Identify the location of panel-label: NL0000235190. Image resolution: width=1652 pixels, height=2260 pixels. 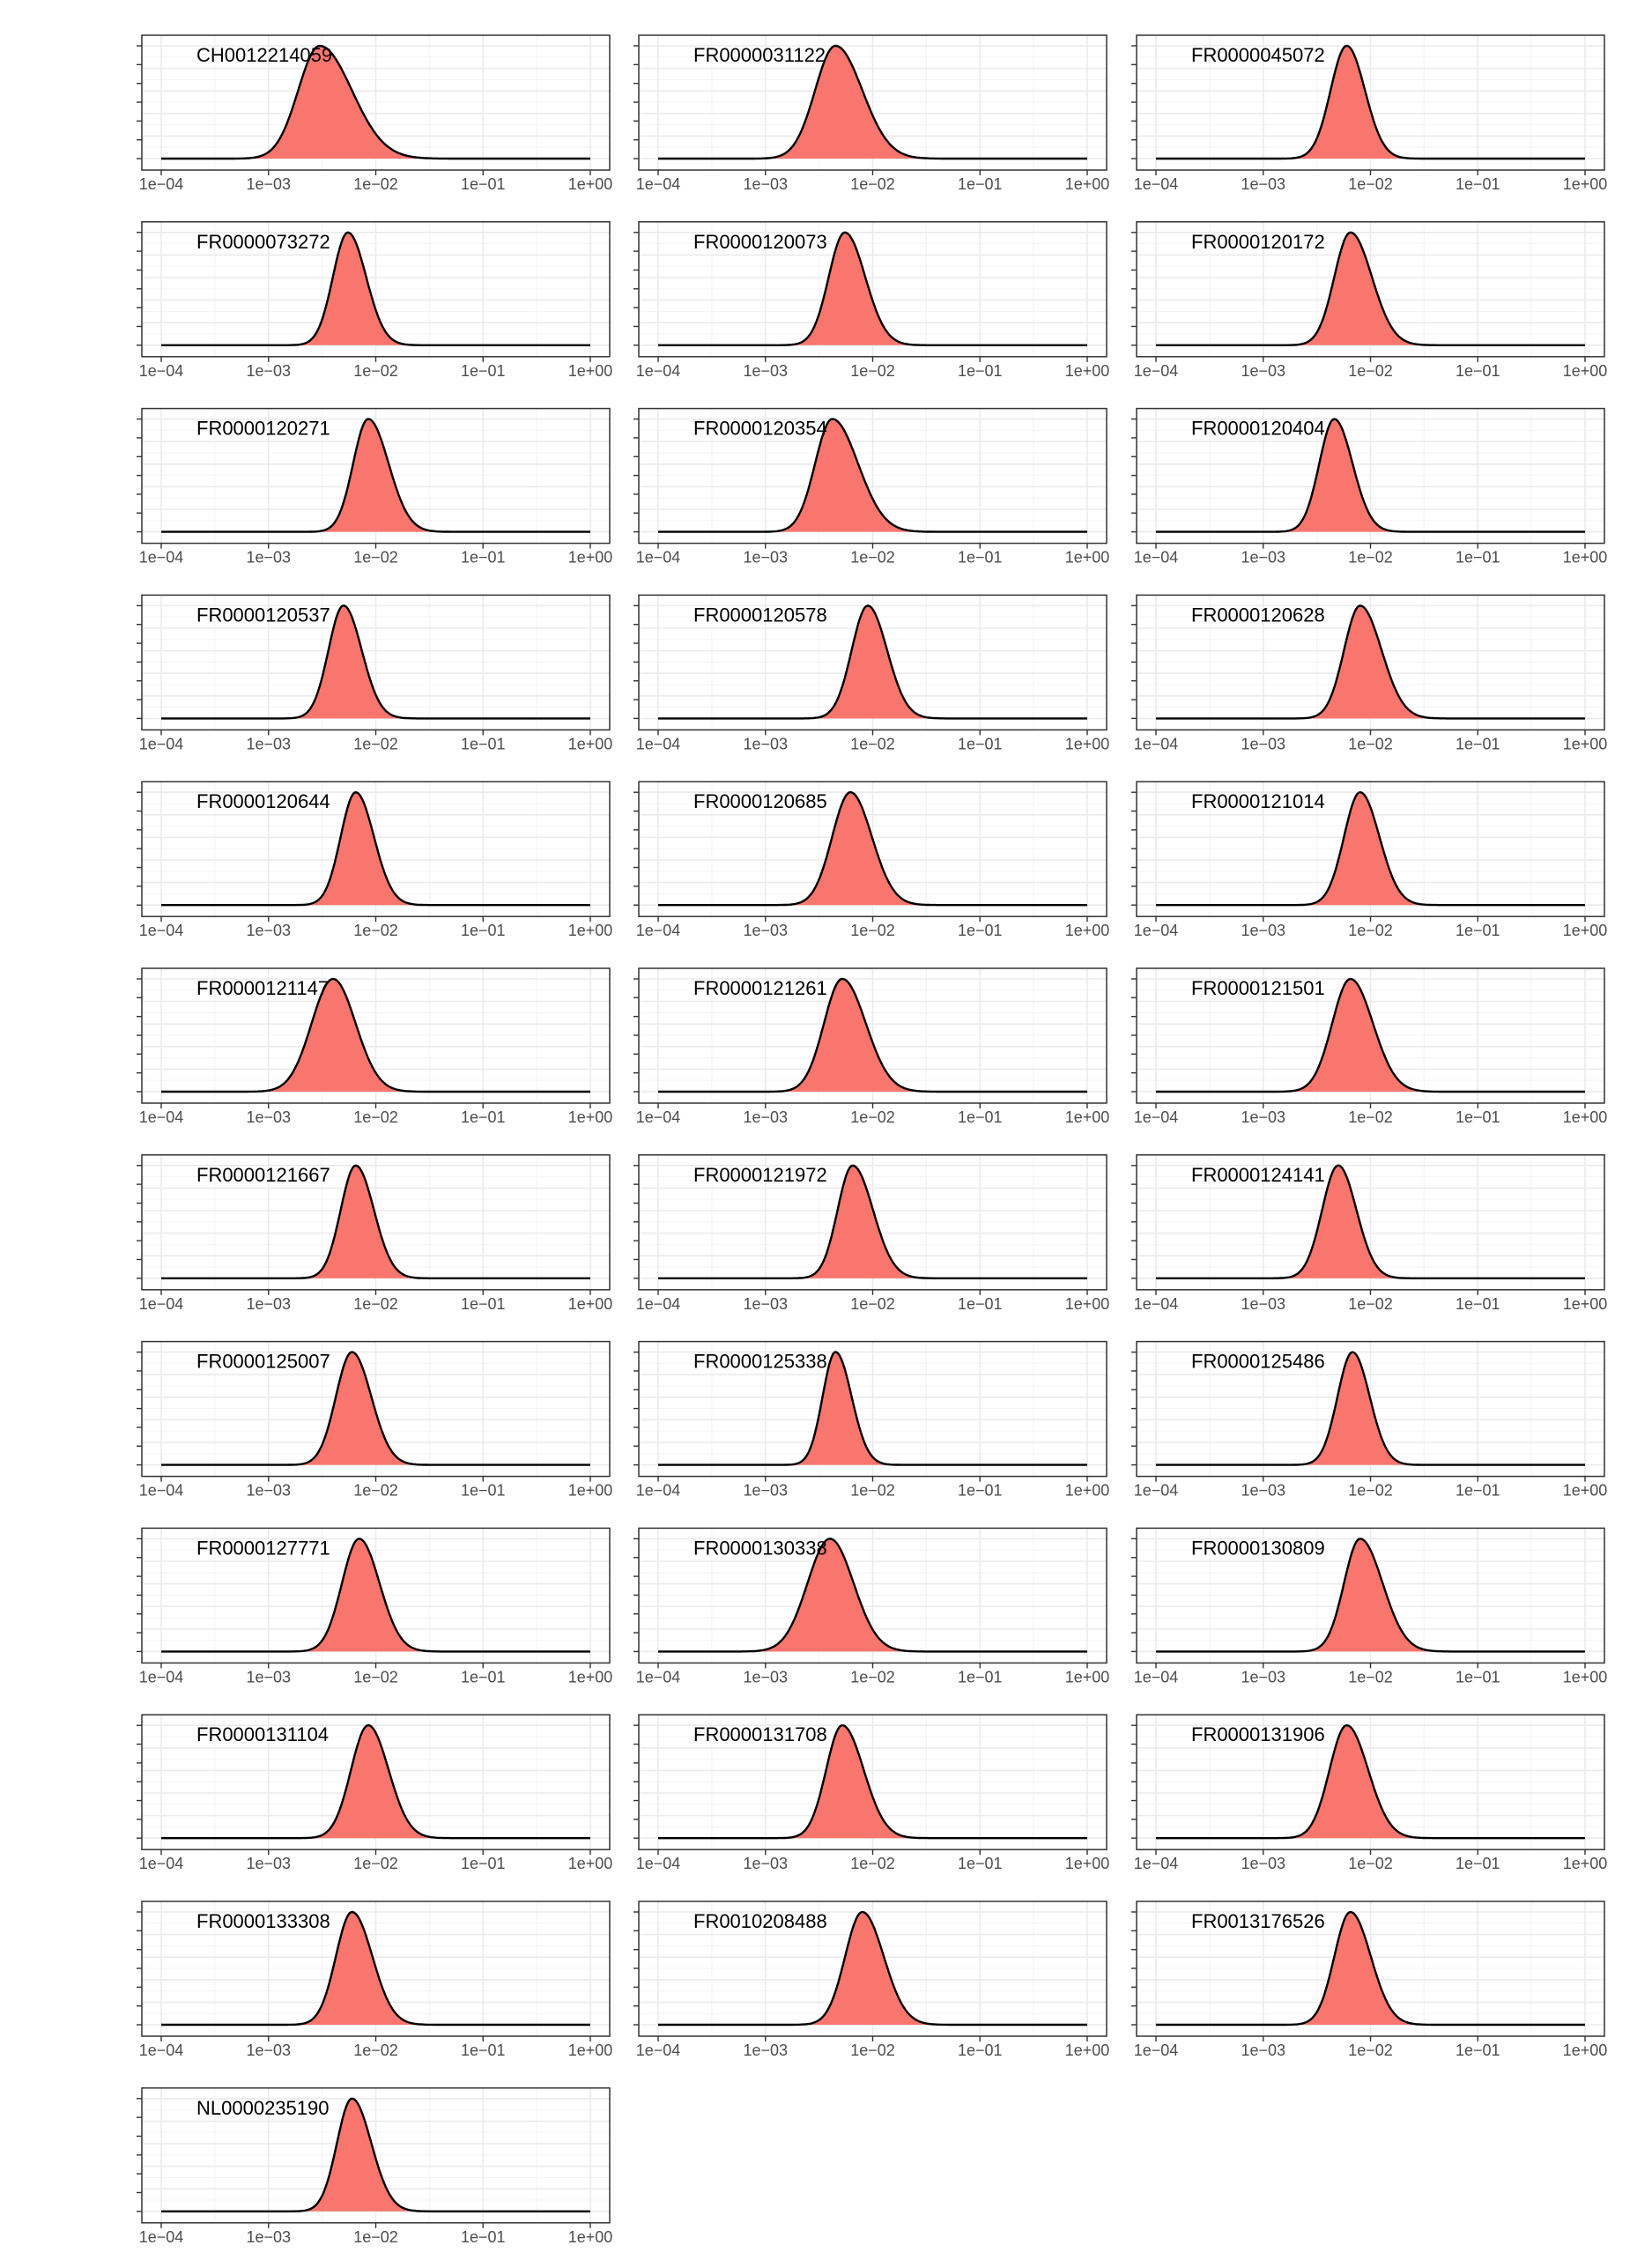
(262, 2108).